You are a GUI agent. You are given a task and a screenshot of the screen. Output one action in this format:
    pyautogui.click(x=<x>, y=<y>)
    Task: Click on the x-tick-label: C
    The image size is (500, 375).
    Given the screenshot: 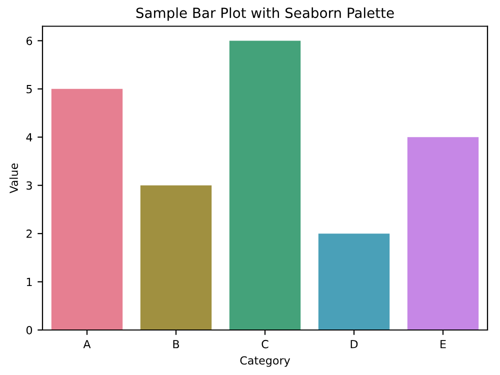 What is the action you would take?
    pyautogui.click(x=265, y=344)
    